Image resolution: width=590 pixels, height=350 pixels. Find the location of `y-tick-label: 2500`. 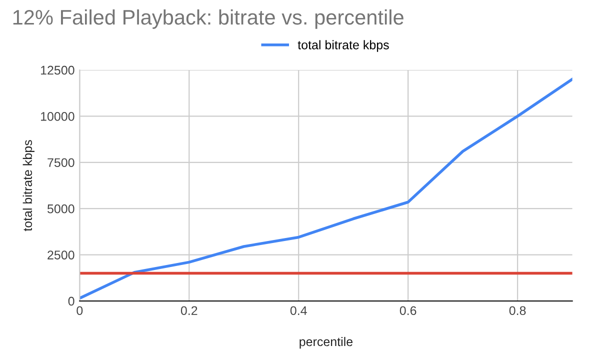

y-tick-label: 2500 is located at coordinates (61, 255).